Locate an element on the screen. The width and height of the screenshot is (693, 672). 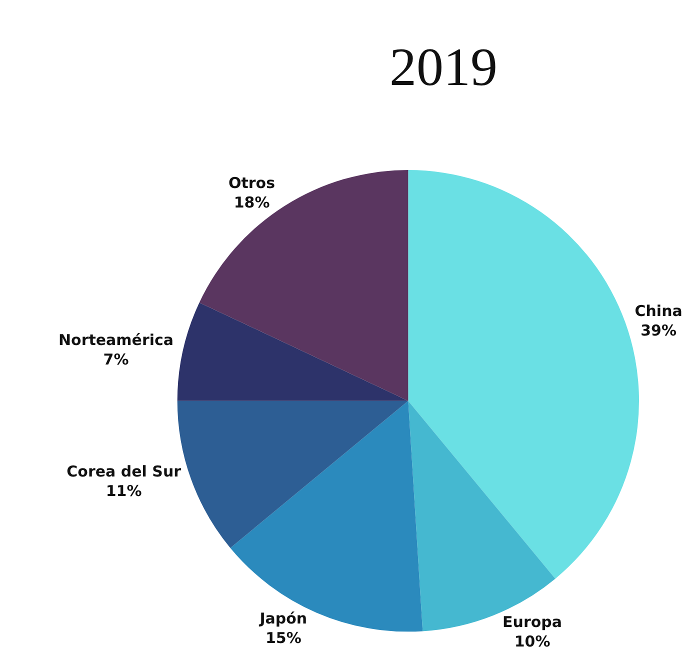
data-label: 11% is located at coordinates (124, 491).